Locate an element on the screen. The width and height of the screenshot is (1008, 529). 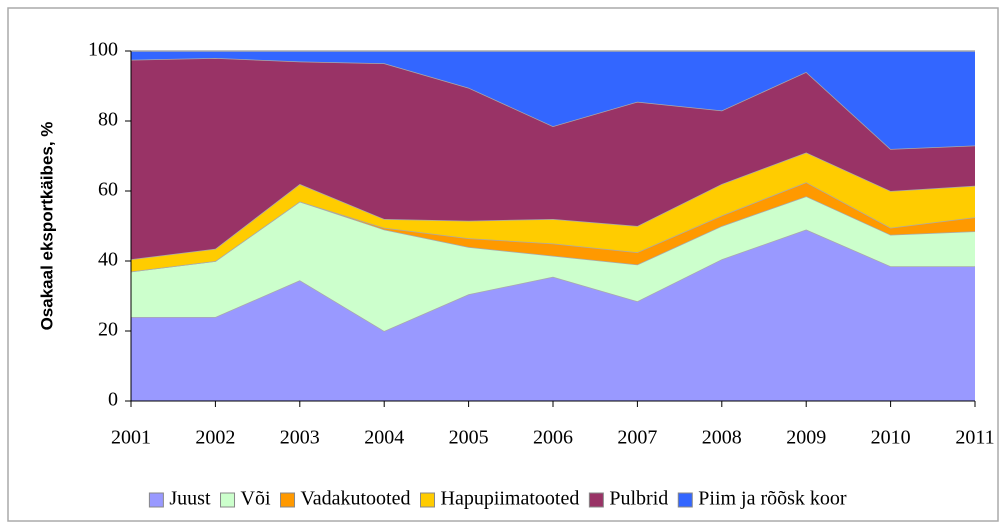
x-tick-label: 2009 is located at coordinates (806, 438).